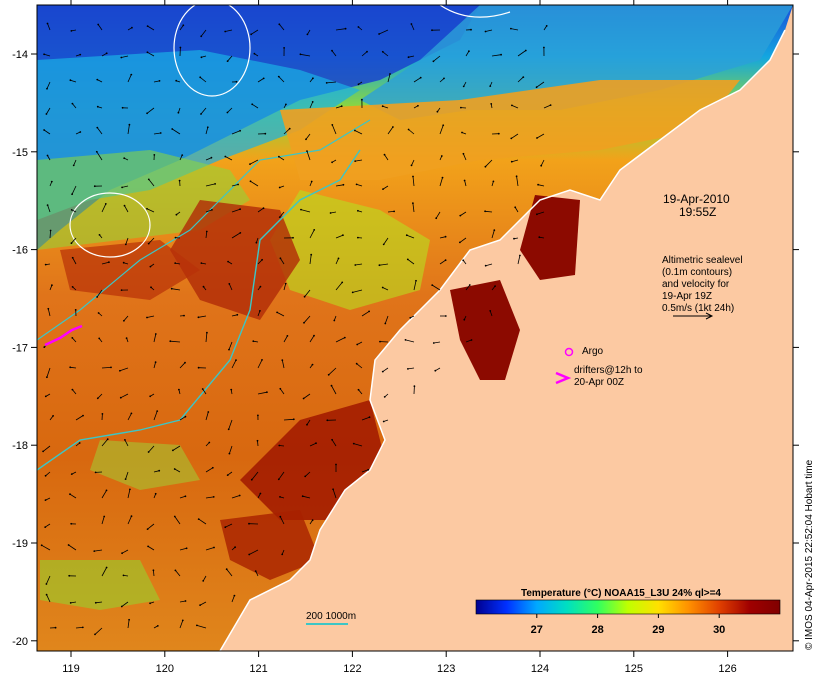 The height and width of the screenshot is (680, 820). What do you see at coordinates (20, 251) in the screenshot?
I see `lat-tick-label: -16` at bounding box center [20, 251].